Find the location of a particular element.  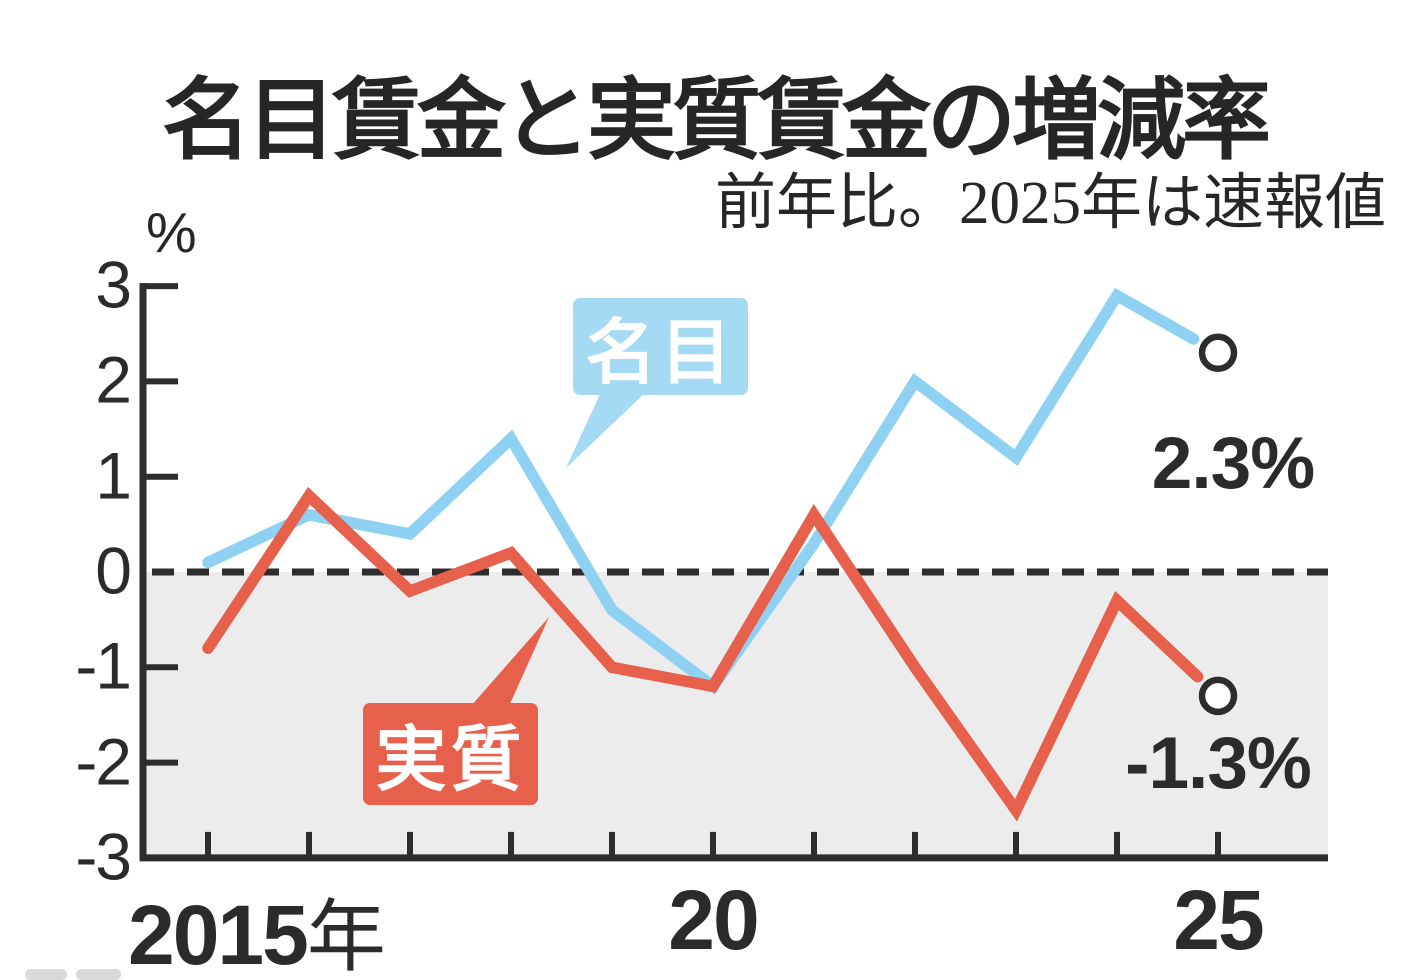

x-tick-label-20: 20 is located at coordinates (713, 920).